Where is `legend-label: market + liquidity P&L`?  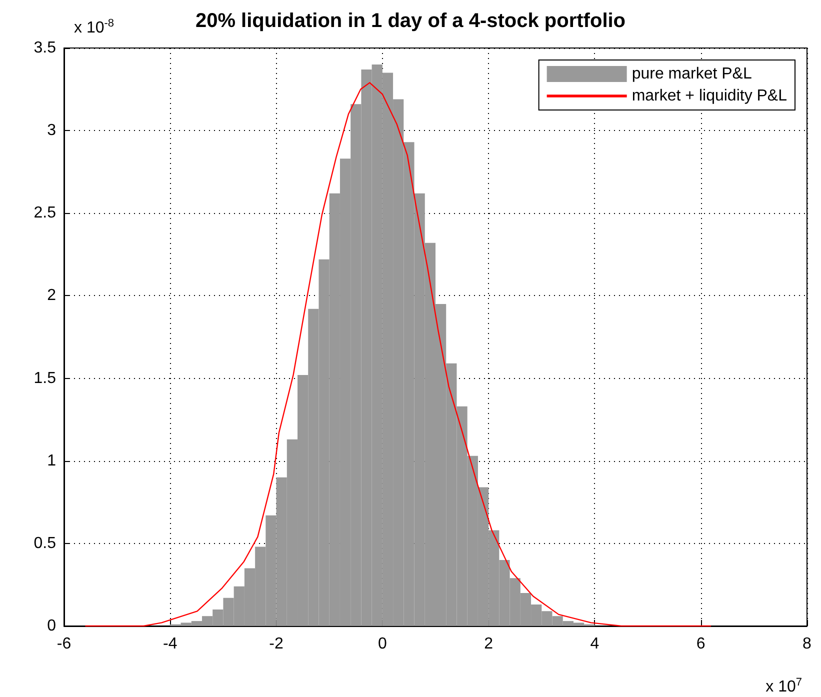 legend-label: market + liquidity P&L is located at coordinates (710, 96).